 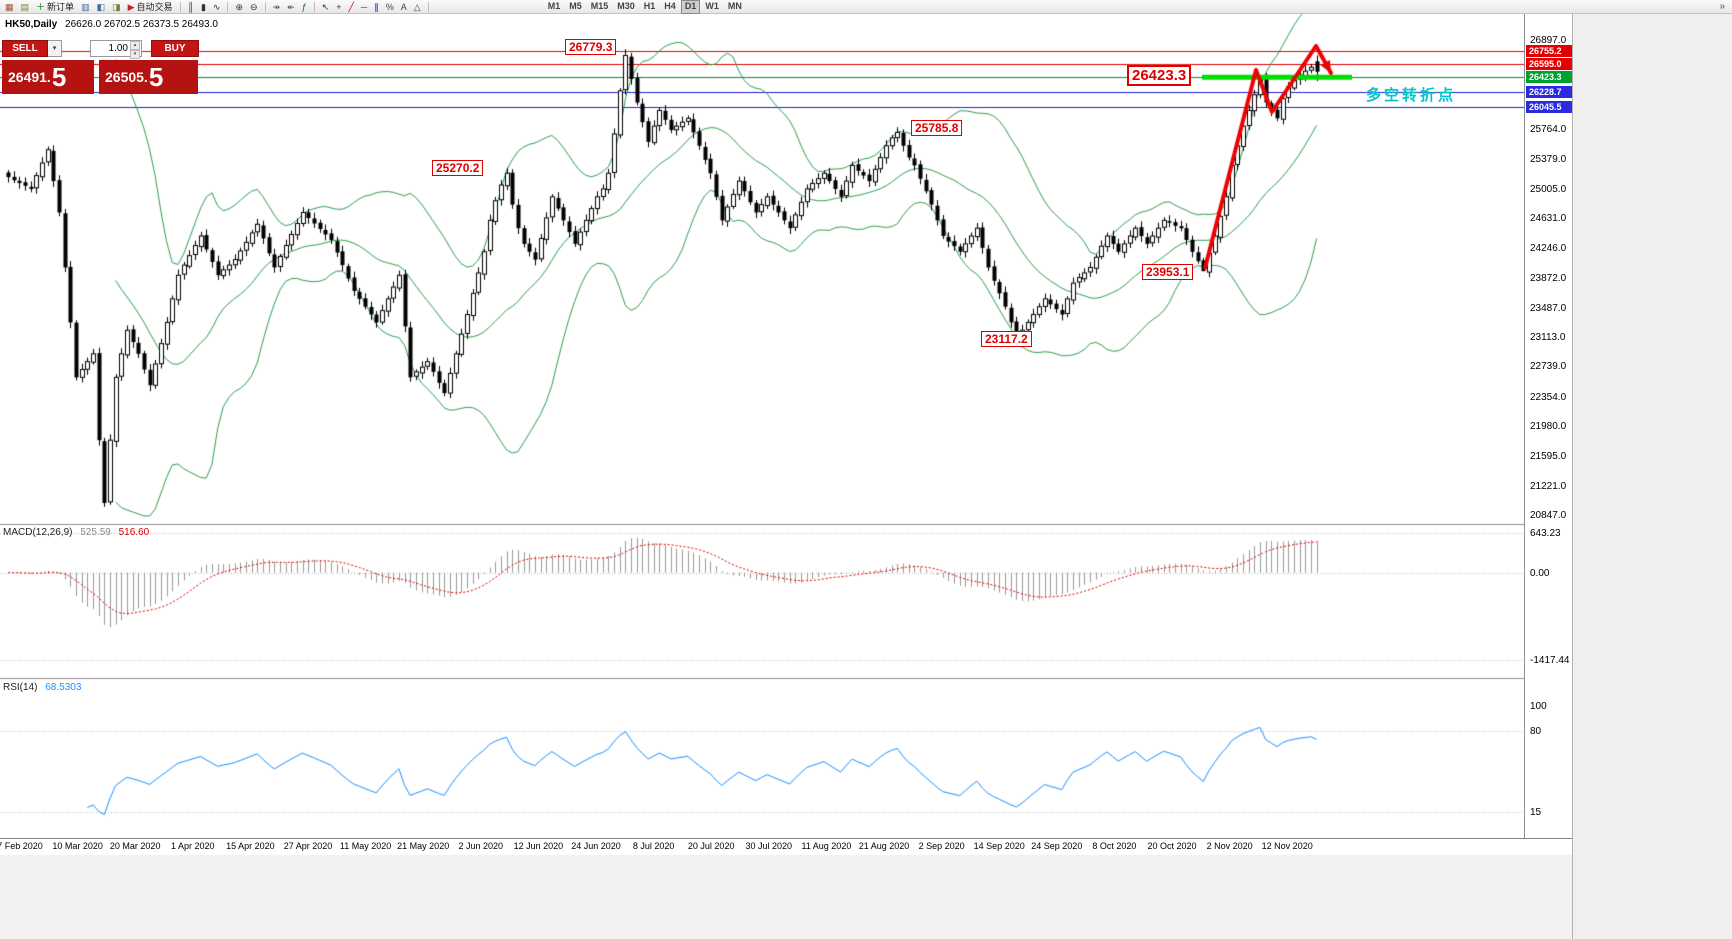 I want to click on date-axis-label: 20 Oct 2020, so click(x=1172, y=846).